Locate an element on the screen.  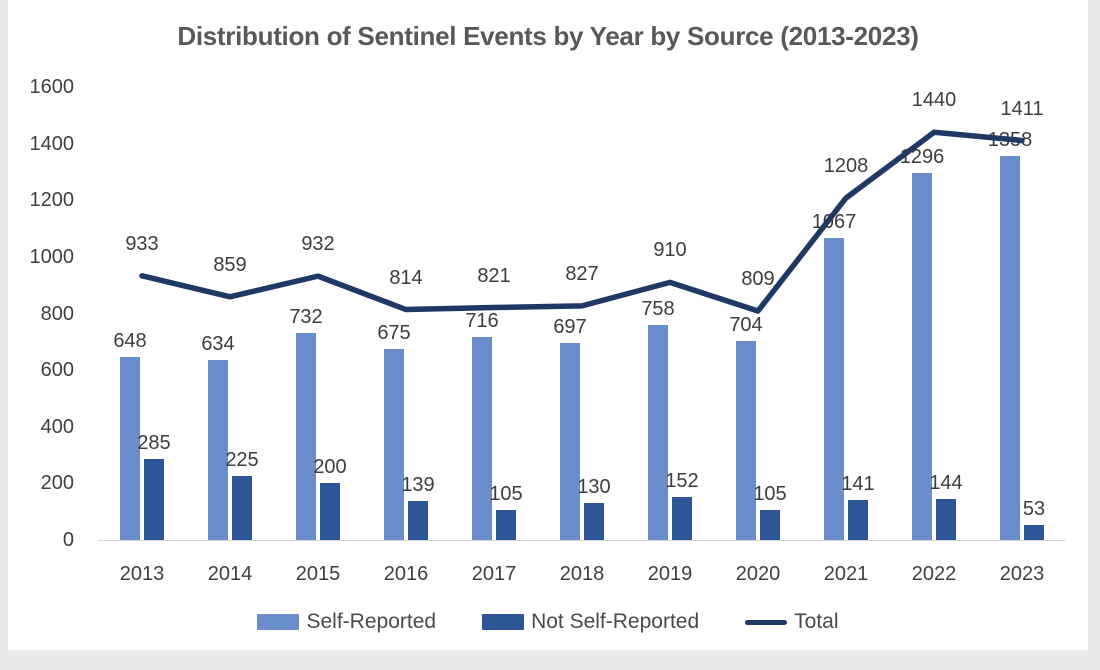
total-value-label: 859 is located at coordinates (230, 264).